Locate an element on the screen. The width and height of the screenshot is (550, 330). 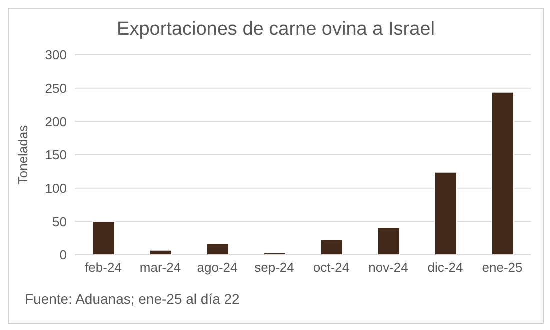
chart-title: Exportaciones de carne ovina a Israel is located at coordinates (276, 30).